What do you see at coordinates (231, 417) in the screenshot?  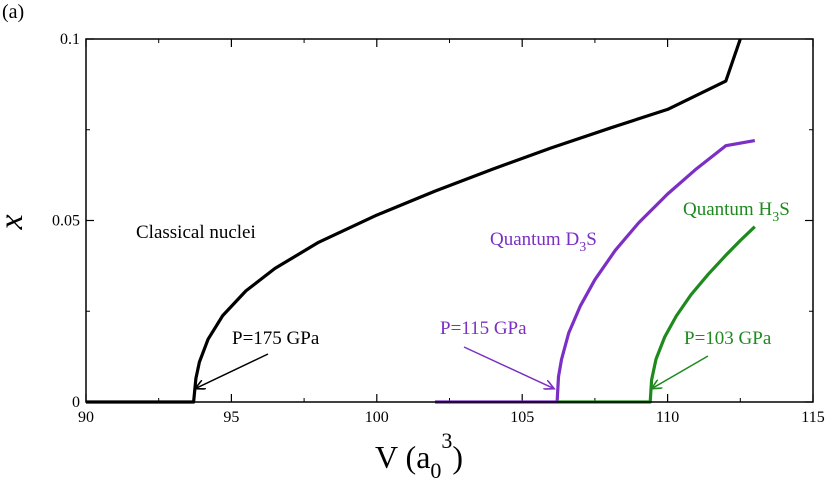 I see `x-tick-label: 95` at bounding box center [231, 417].